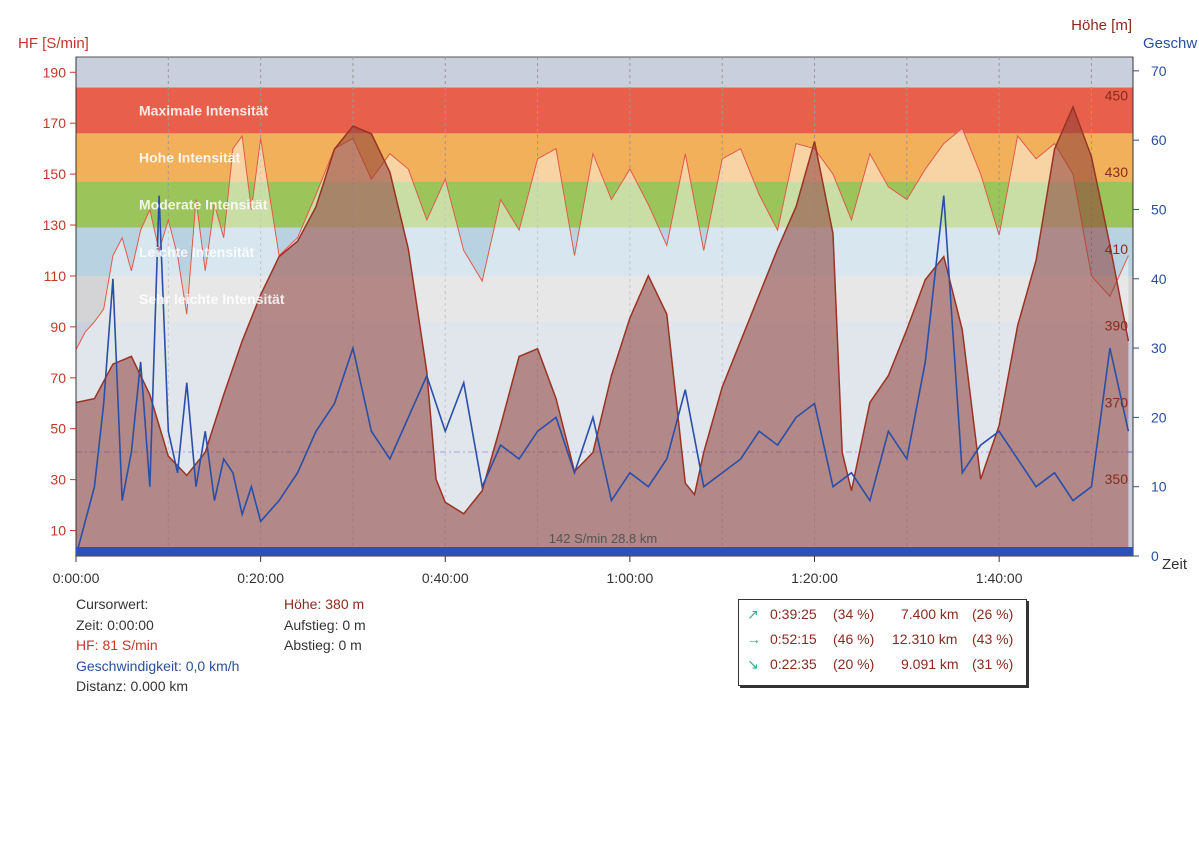 The height and width of the screenshot is (843, 1199). What do you see at coordinates (1159, 487) in the screenshot?
I see `speed-tick-label: 10` at bounding box center [1159, 487].